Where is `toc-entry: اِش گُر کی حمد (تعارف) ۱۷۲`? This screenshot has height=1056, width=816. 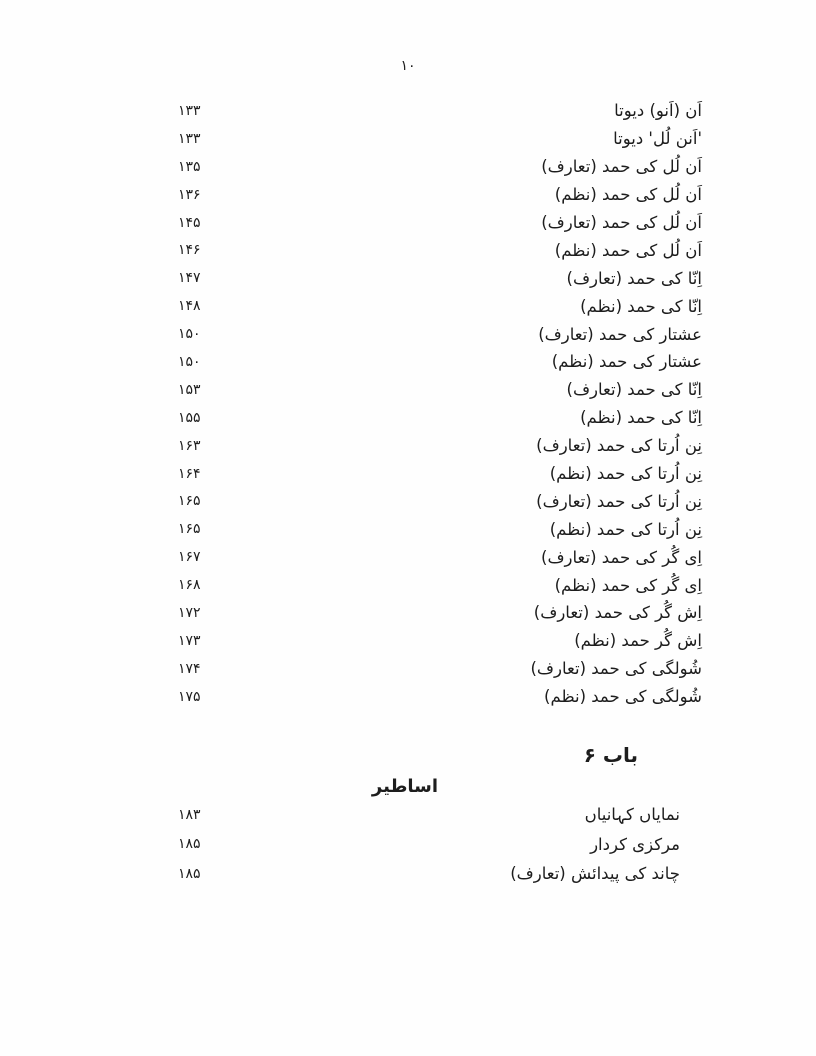
toc-entry: اِش گُر کی حمد (تعارف) ۱۷۲ is located at coordinates (440, 613).